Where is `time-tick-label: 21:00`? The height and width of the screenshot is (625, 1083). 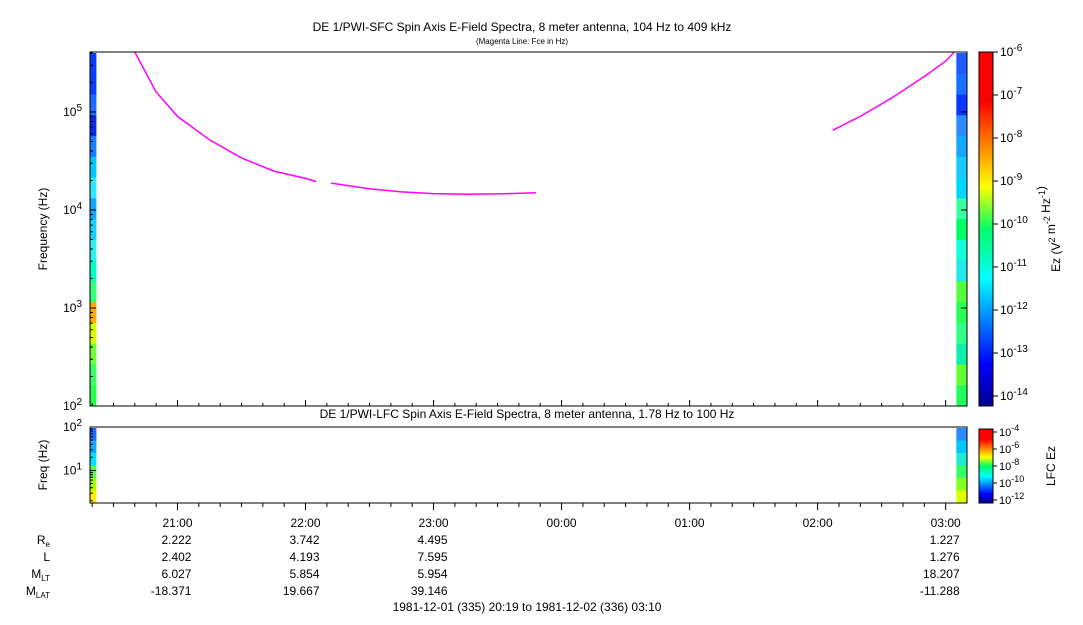 time-tick-label: 21:00 is located at coordinates (177, 523).